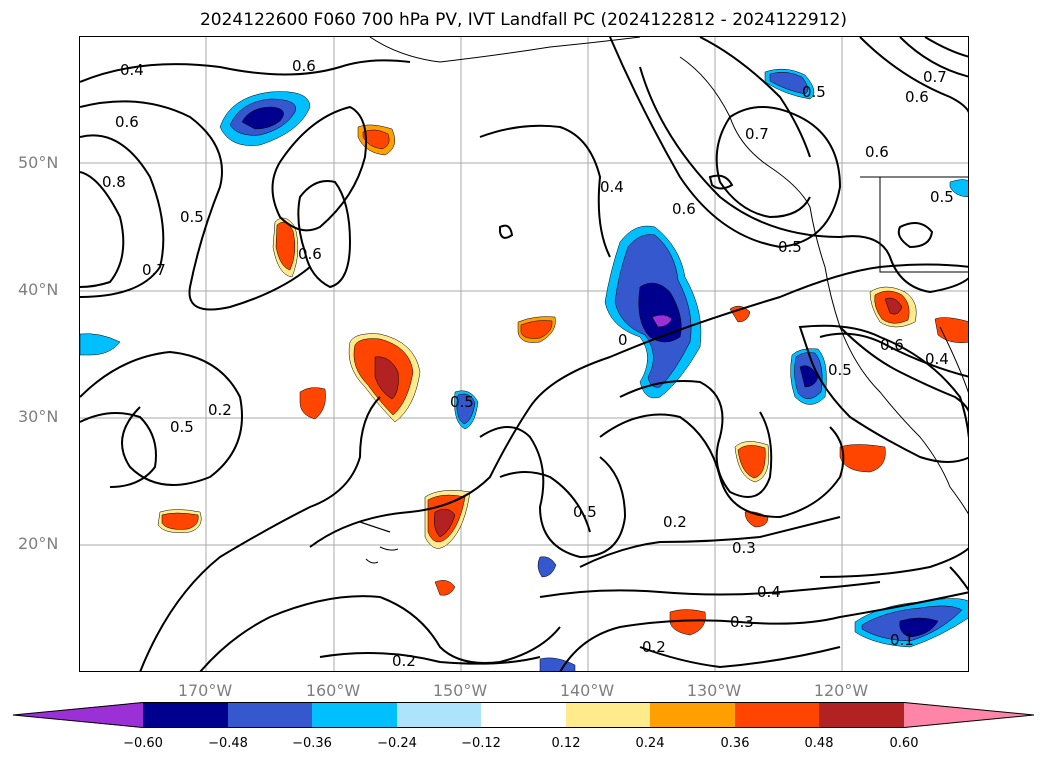 This screenshot has height=765, width=1047. What do you see at coordinates (38, 162) in the screenshot?
I see `lat-label-50n: 50°N` at bounding box center [38, 162].